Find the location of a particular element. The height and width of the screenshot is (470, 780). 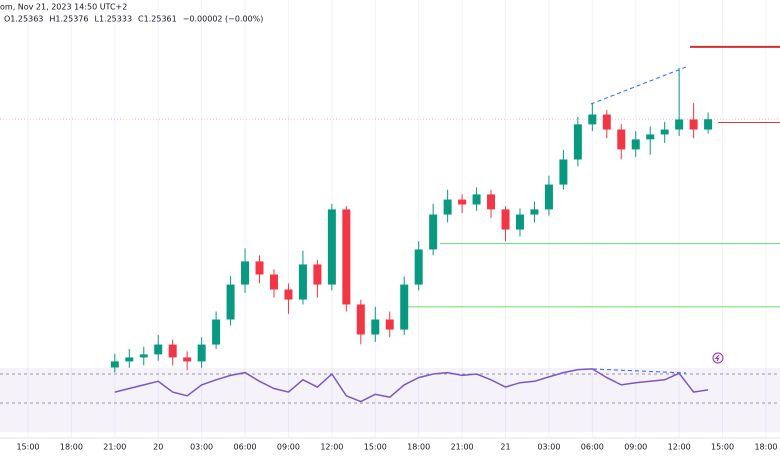

x-tick-label: 21 is located at coordinates (505, 447).